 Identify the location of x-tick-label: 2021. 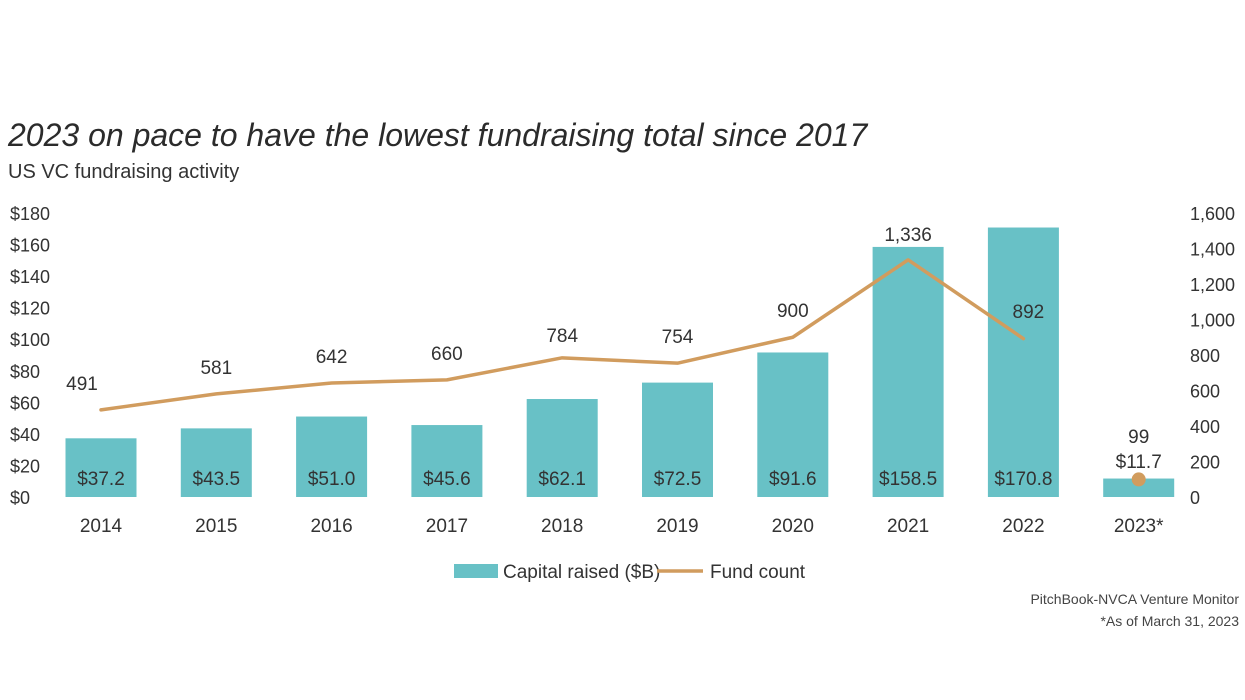
(908, 526).